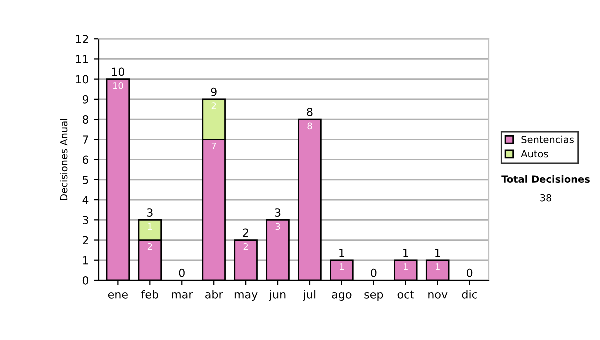 This screenshot has width=600, height=340. What do you see at coordinates (534, 154) in the screenshot?
I see `legend-label: Autos` at bounding box center [534, 154].